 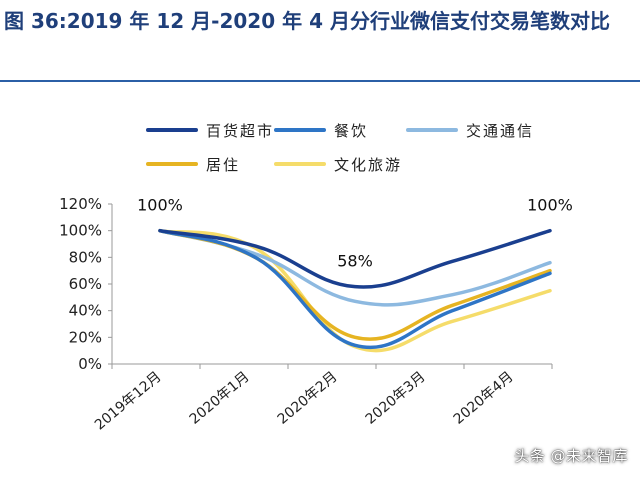 I want to click on y-tick-label: 0%, so click(x=90, y=364).